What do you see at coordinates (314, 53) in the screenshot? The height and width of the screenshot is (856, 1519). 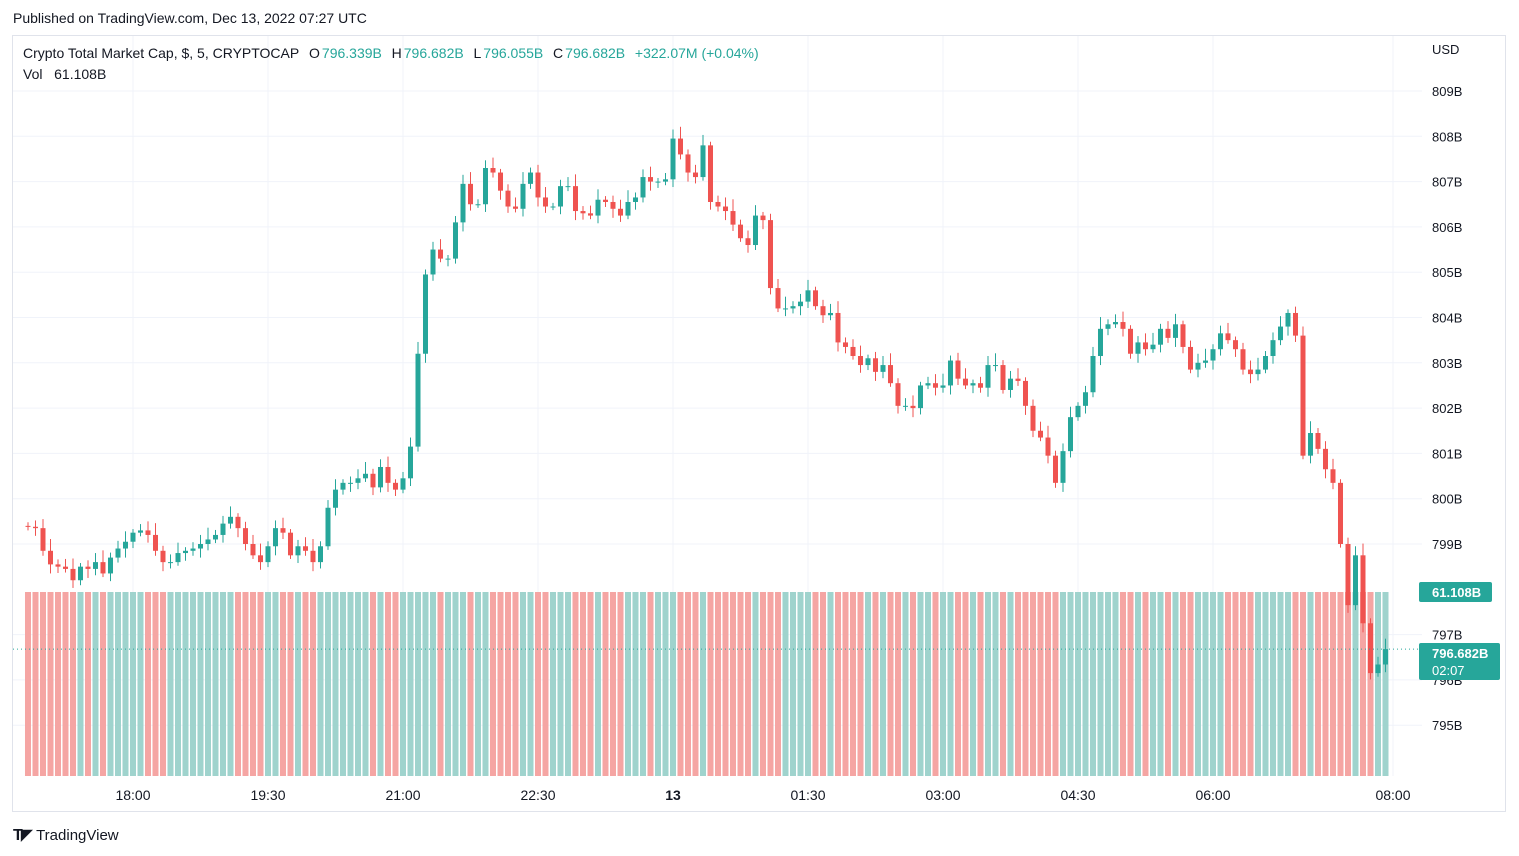 I see `legend-open-label: O` at bounding box center [314, 53].